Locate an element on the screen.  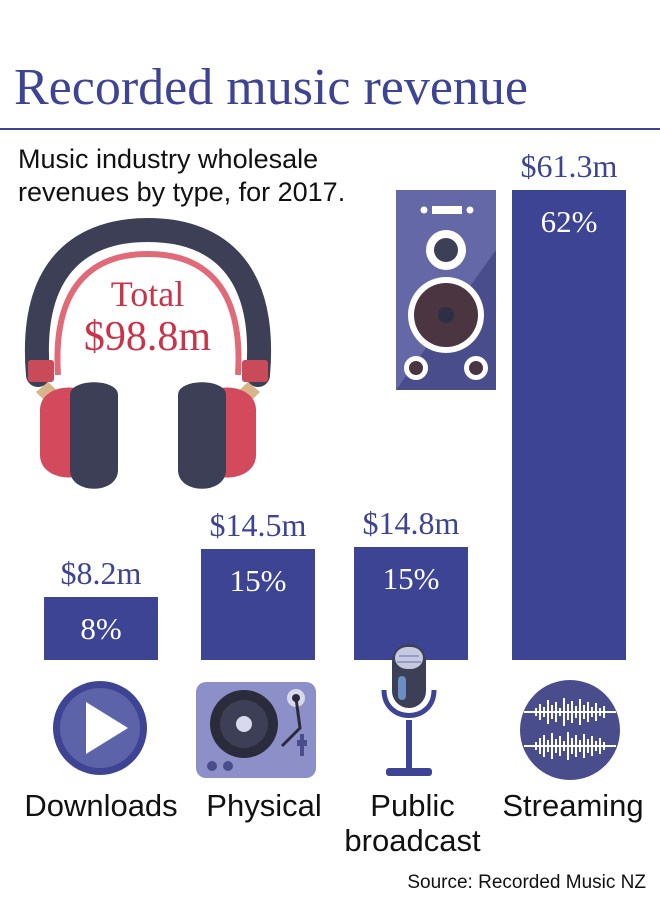
play-icon is located at coordinates (100, 728).